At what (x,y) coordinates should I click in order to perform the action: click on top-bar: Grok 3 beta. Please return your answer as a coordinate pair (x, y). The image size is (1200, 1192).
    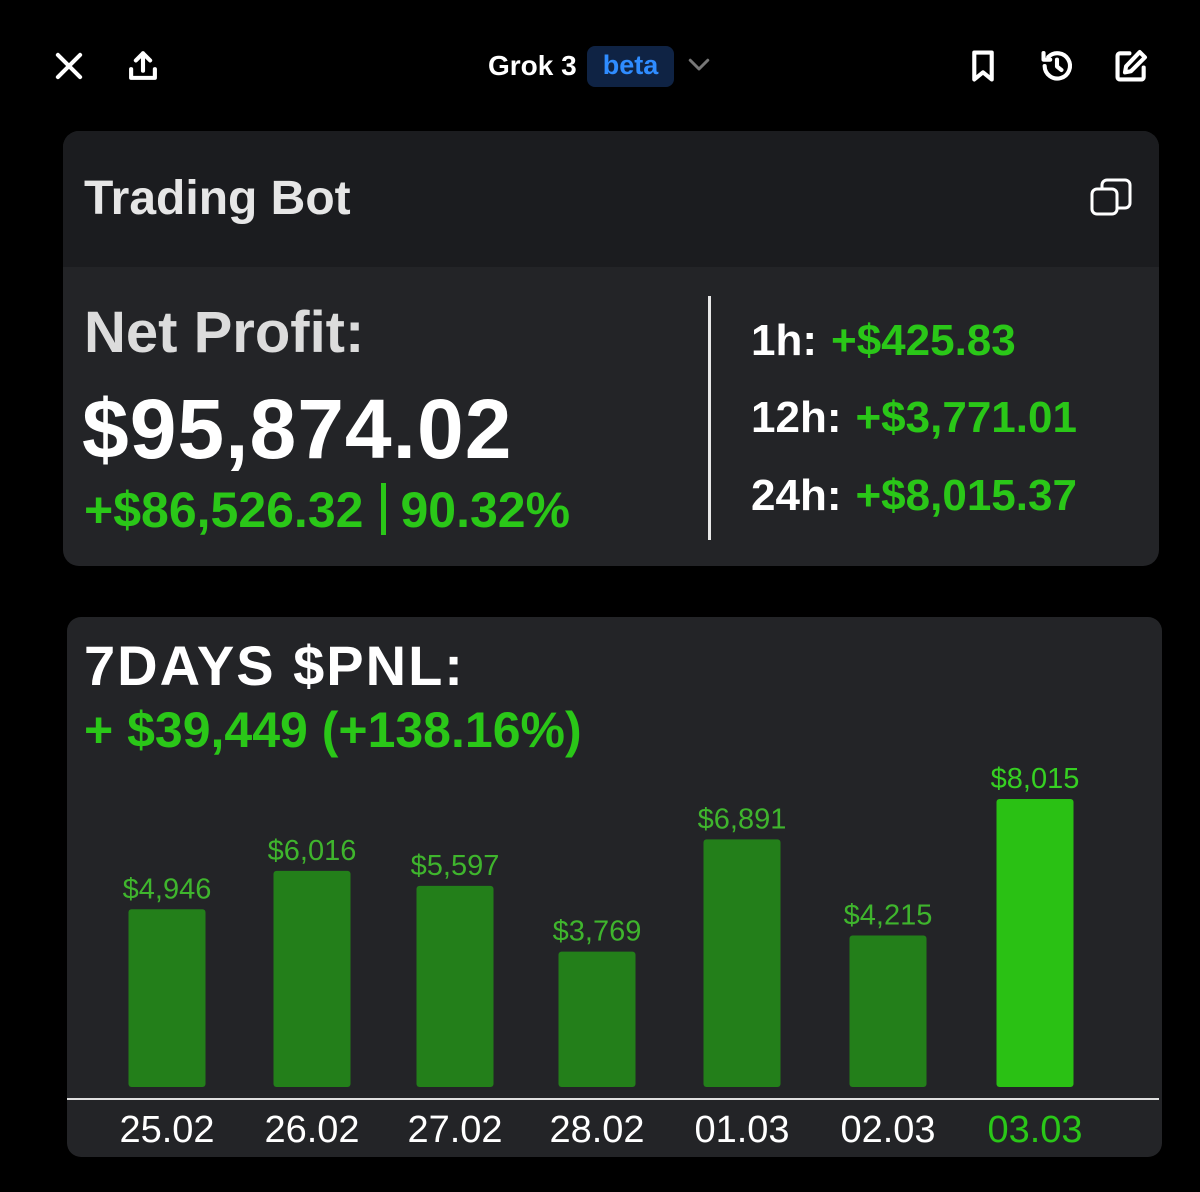
    Looking at the image, I should click on (600, 65).